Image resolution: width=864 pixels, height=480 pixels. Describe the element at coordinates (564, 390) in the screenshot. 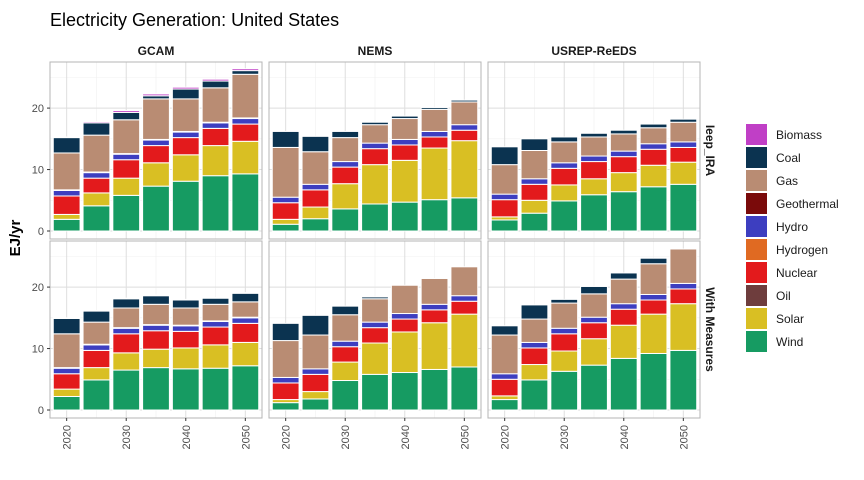

I see `bar-segment-wind-2030` at that location.